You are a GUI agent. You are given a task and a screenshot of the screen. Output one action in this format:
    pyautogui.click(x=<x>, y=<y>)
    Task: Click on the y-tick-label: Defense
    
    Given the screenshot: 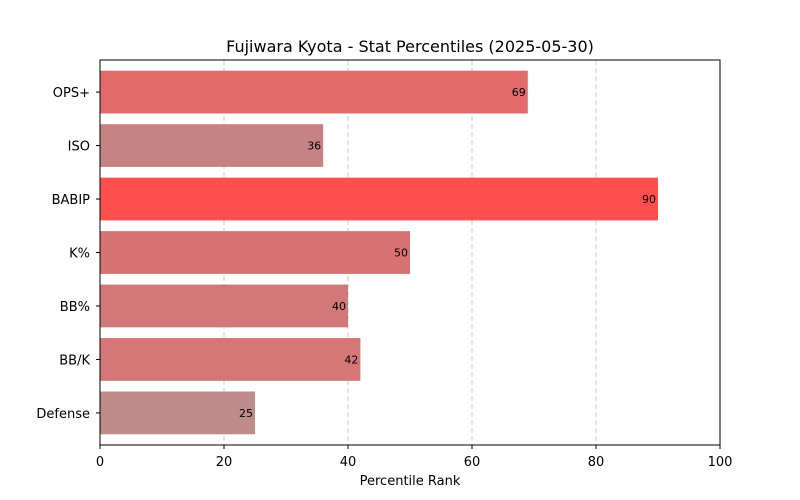 What is the action you would take?
    pyautogui.click(x=63, y=414)
    